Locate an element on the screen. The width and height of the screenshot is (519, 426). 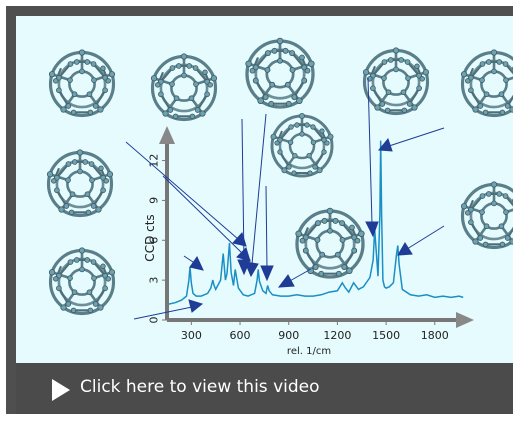
x-tick-label: 1500 is located at coordinates (386, 335).